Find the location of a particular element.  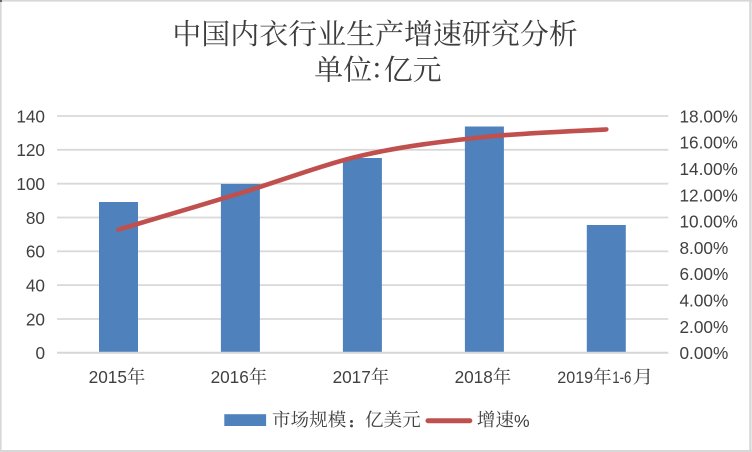

svg-text: 4.00% is located at coordinates (704, 301).